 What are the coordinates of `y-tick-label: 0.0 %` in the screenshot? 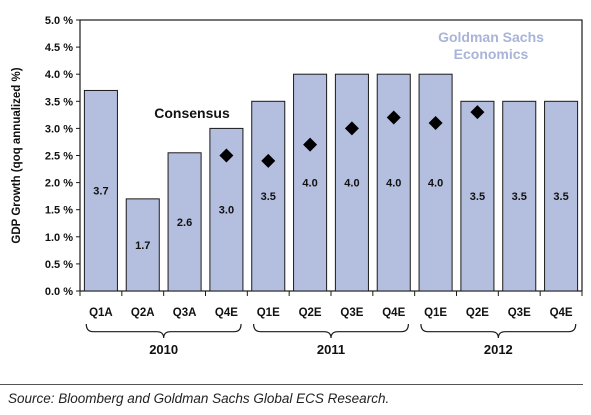 It's located at (59, 292).